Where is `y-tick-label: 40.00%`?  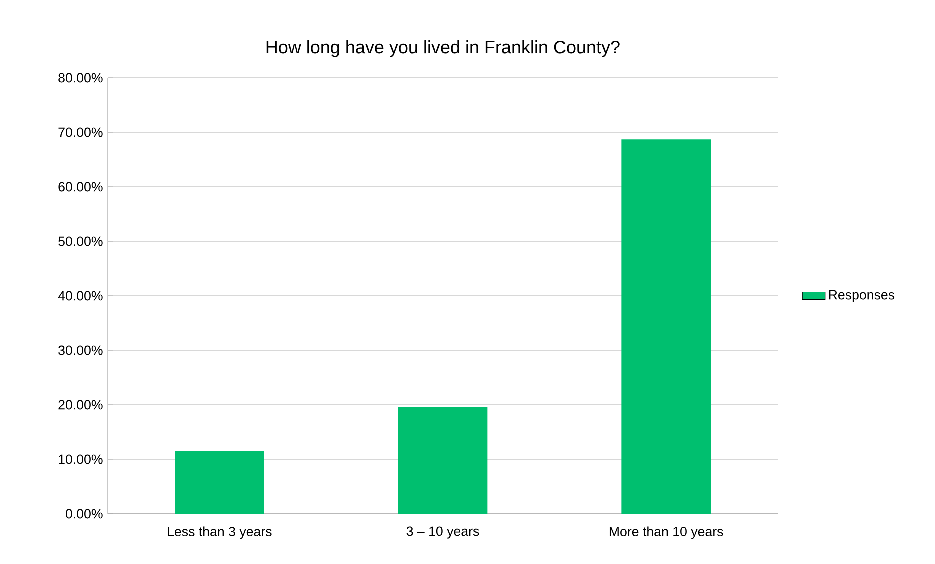 y-tick-label: 40.00% is located at coordinates (80, 296).